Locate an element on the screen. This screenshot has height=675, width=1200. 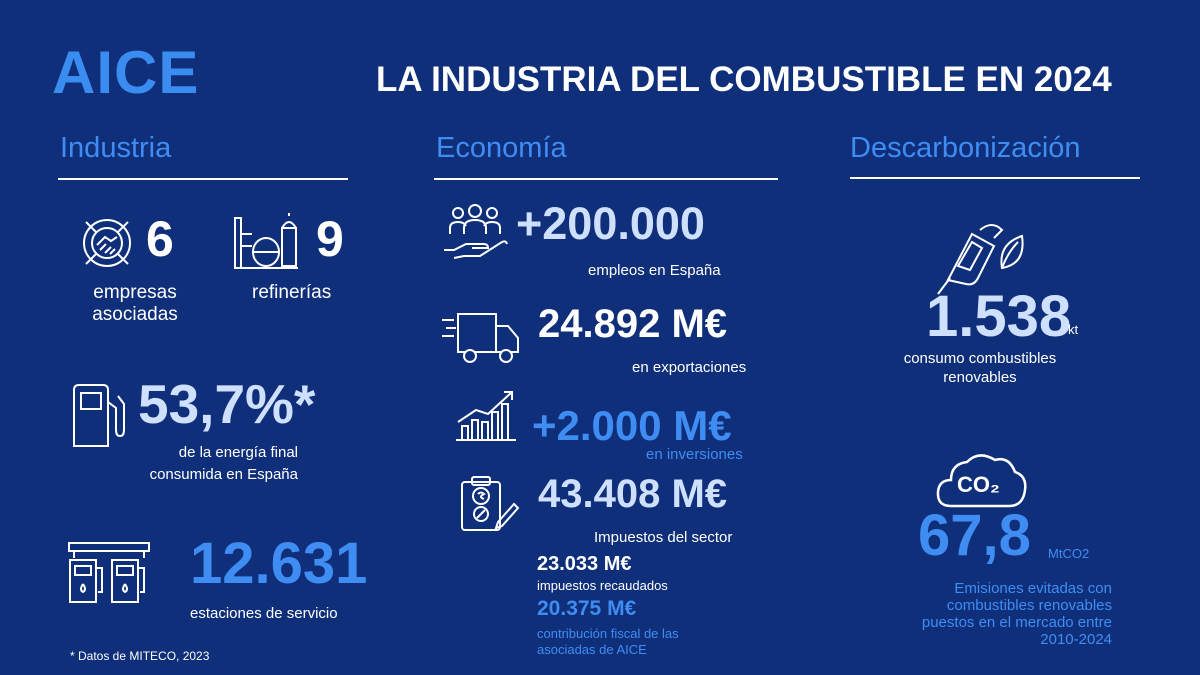
aice-logo: AICE is located at coordinates (126, 72).